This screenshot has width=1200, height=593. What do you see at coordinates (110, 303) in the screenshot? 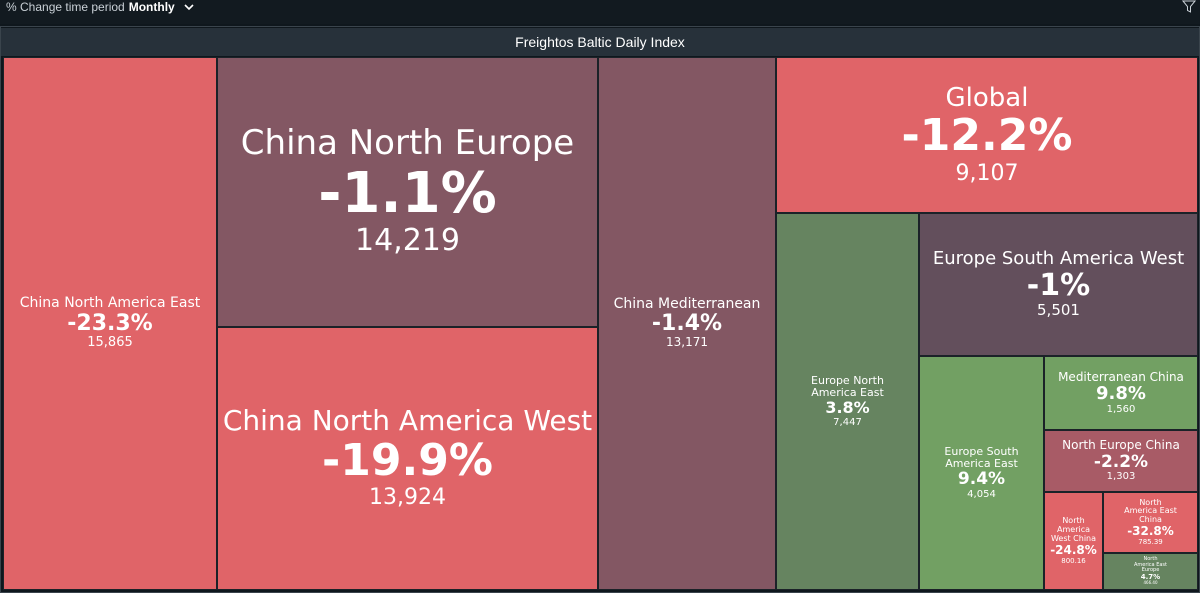
I see `tile-name: China North America East` at bounding box center [110, 303].